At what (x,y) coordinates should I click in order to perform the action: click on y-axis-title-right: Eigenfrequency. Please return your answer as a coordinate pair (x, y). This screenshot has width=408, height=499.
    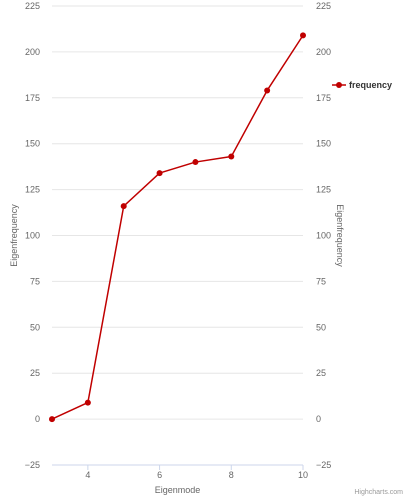
    Looking at the image, I should click on (340, 235).